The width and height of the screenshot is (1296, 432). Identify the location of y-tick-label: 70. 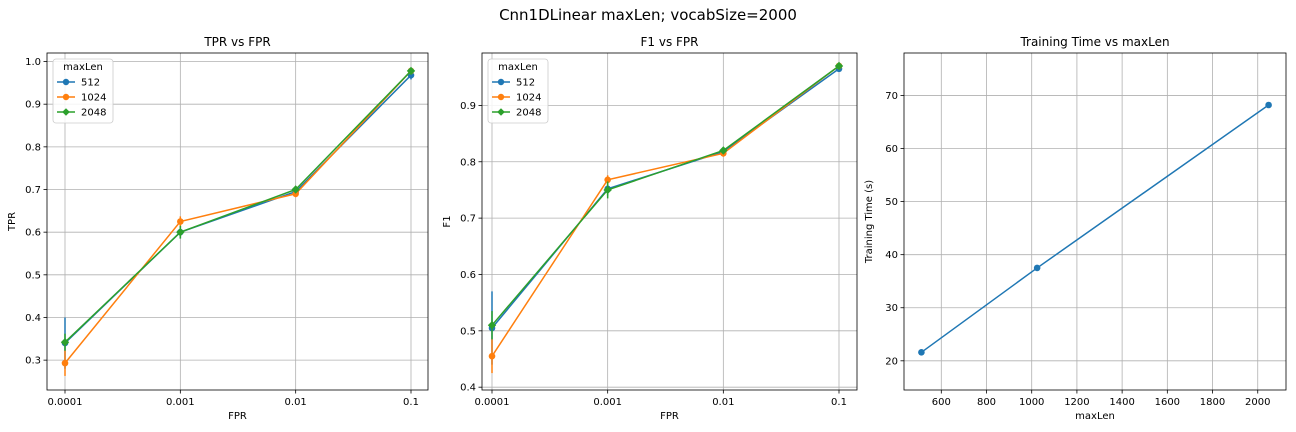
(891, 96).